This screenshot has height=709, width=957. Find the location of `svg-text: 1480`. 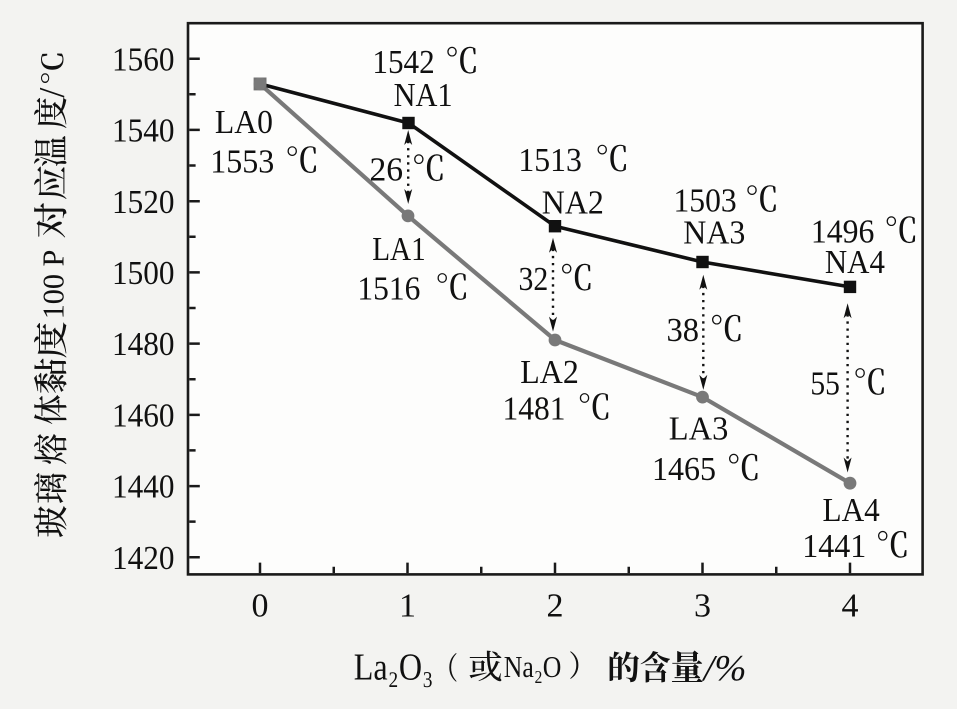

svg-text: 1480 is located at coordinates (143, 344).